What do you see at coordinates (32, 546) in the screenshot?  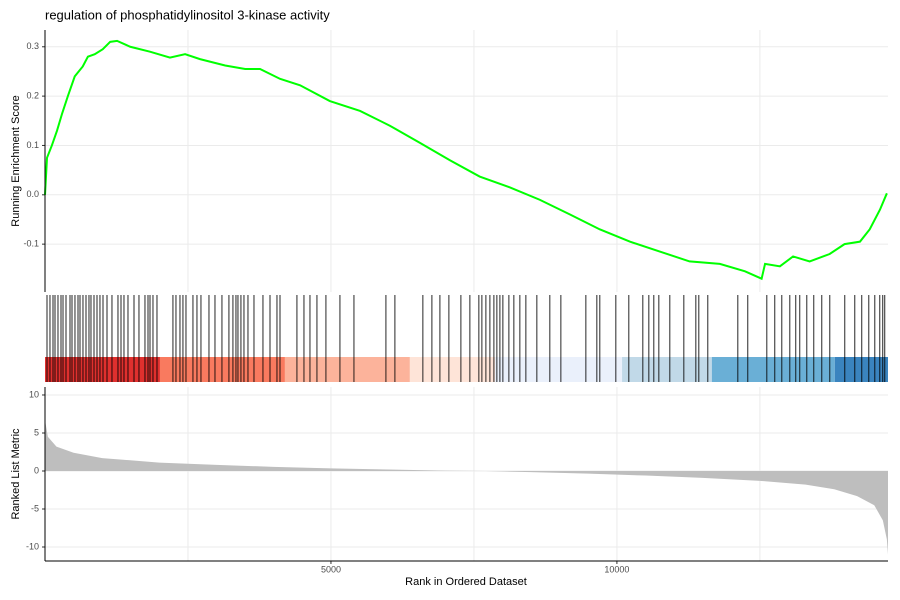 I see `y-tick-label: -10` at bounding box center [32, 546].